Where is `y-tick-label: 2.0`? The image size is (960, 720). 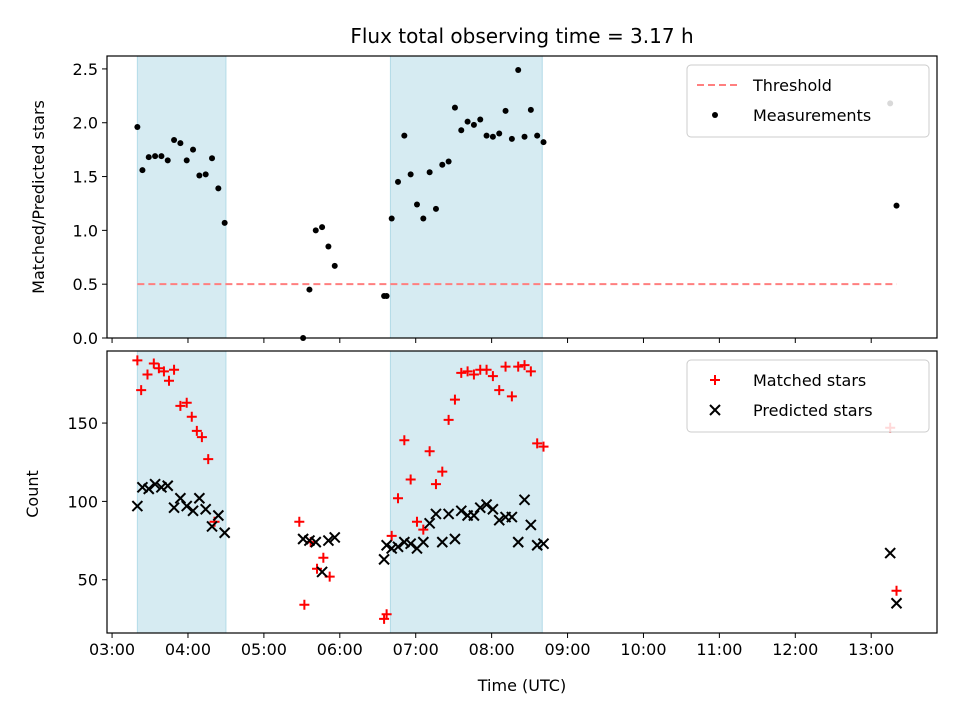
y-tick-label: 2.0 is located at coordinates (85, 123).